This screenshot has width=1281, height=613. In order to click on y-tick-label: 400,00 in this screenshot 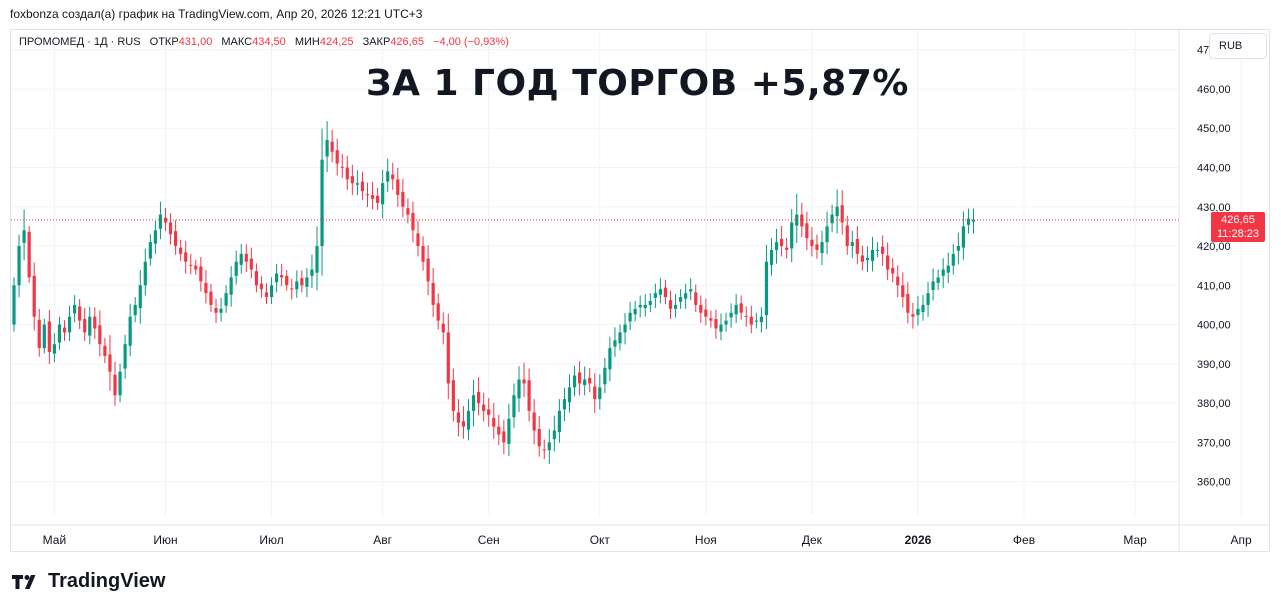, I will do `click(1214, 326)`.